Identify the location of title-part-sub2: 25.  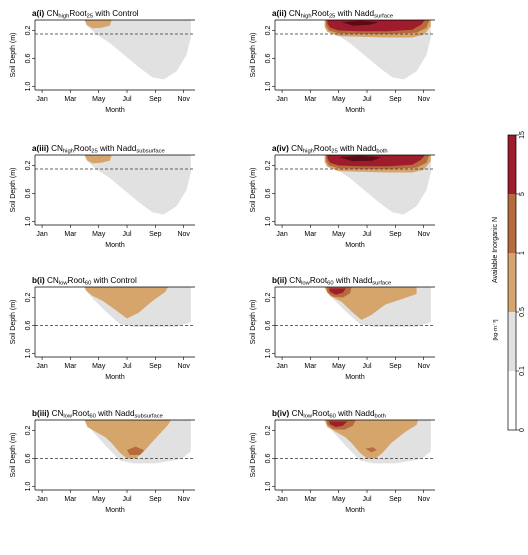
(94, 152).